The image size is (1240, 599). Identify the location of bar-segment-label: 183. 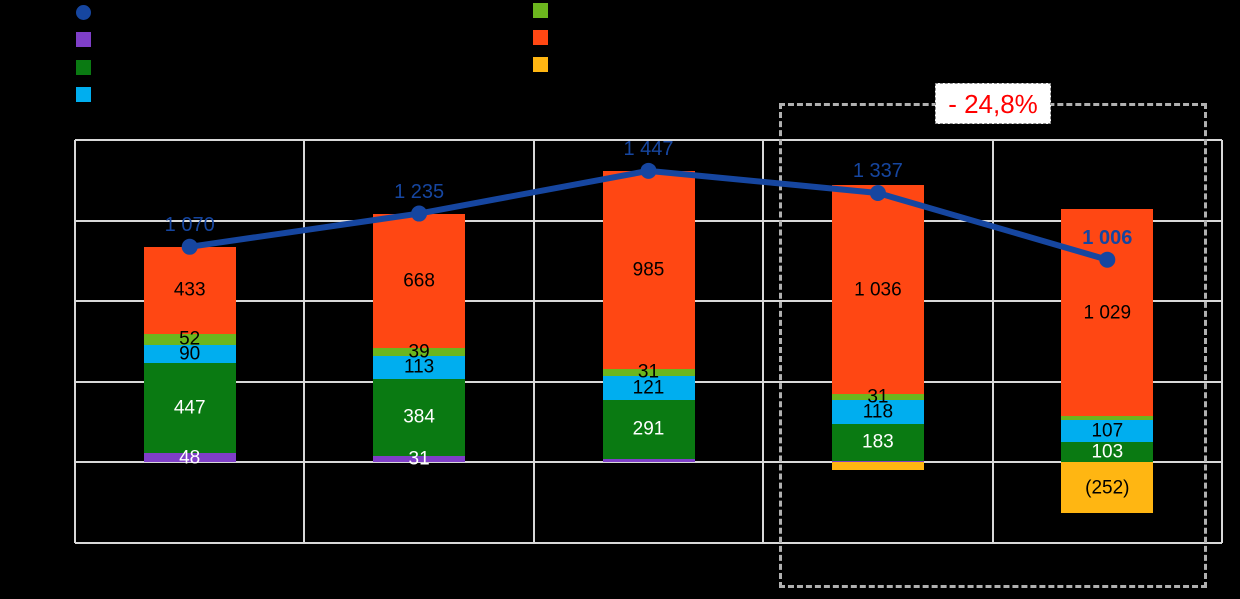
(878, 442).